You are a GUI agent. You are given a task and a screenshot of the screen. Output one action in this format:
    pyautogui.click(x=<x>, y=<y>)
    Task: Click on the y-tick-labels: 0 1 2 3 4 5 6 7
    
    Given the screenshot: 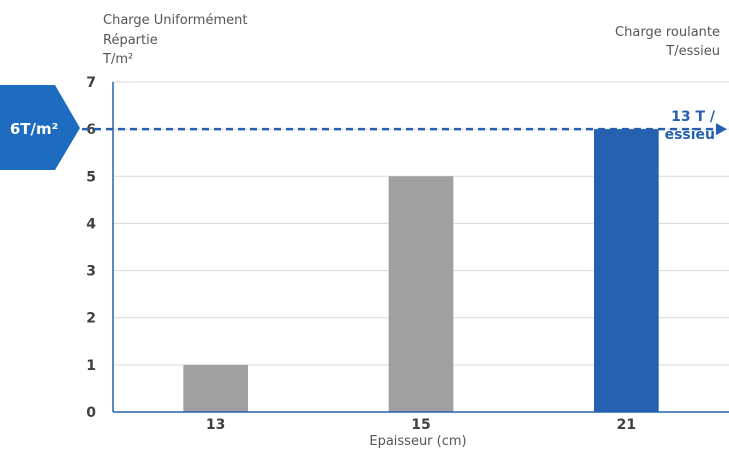 What is the action you would take?
    pyautogui.click(x=91, y=248)
    